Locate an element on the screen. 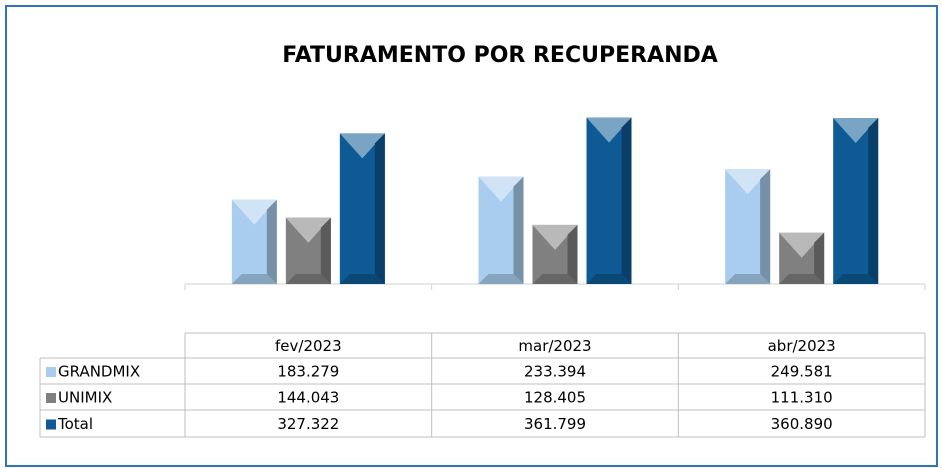 The height and width of the screenshot is (468, 942). data-label: 111.310 is located at coordinates (802, 398).